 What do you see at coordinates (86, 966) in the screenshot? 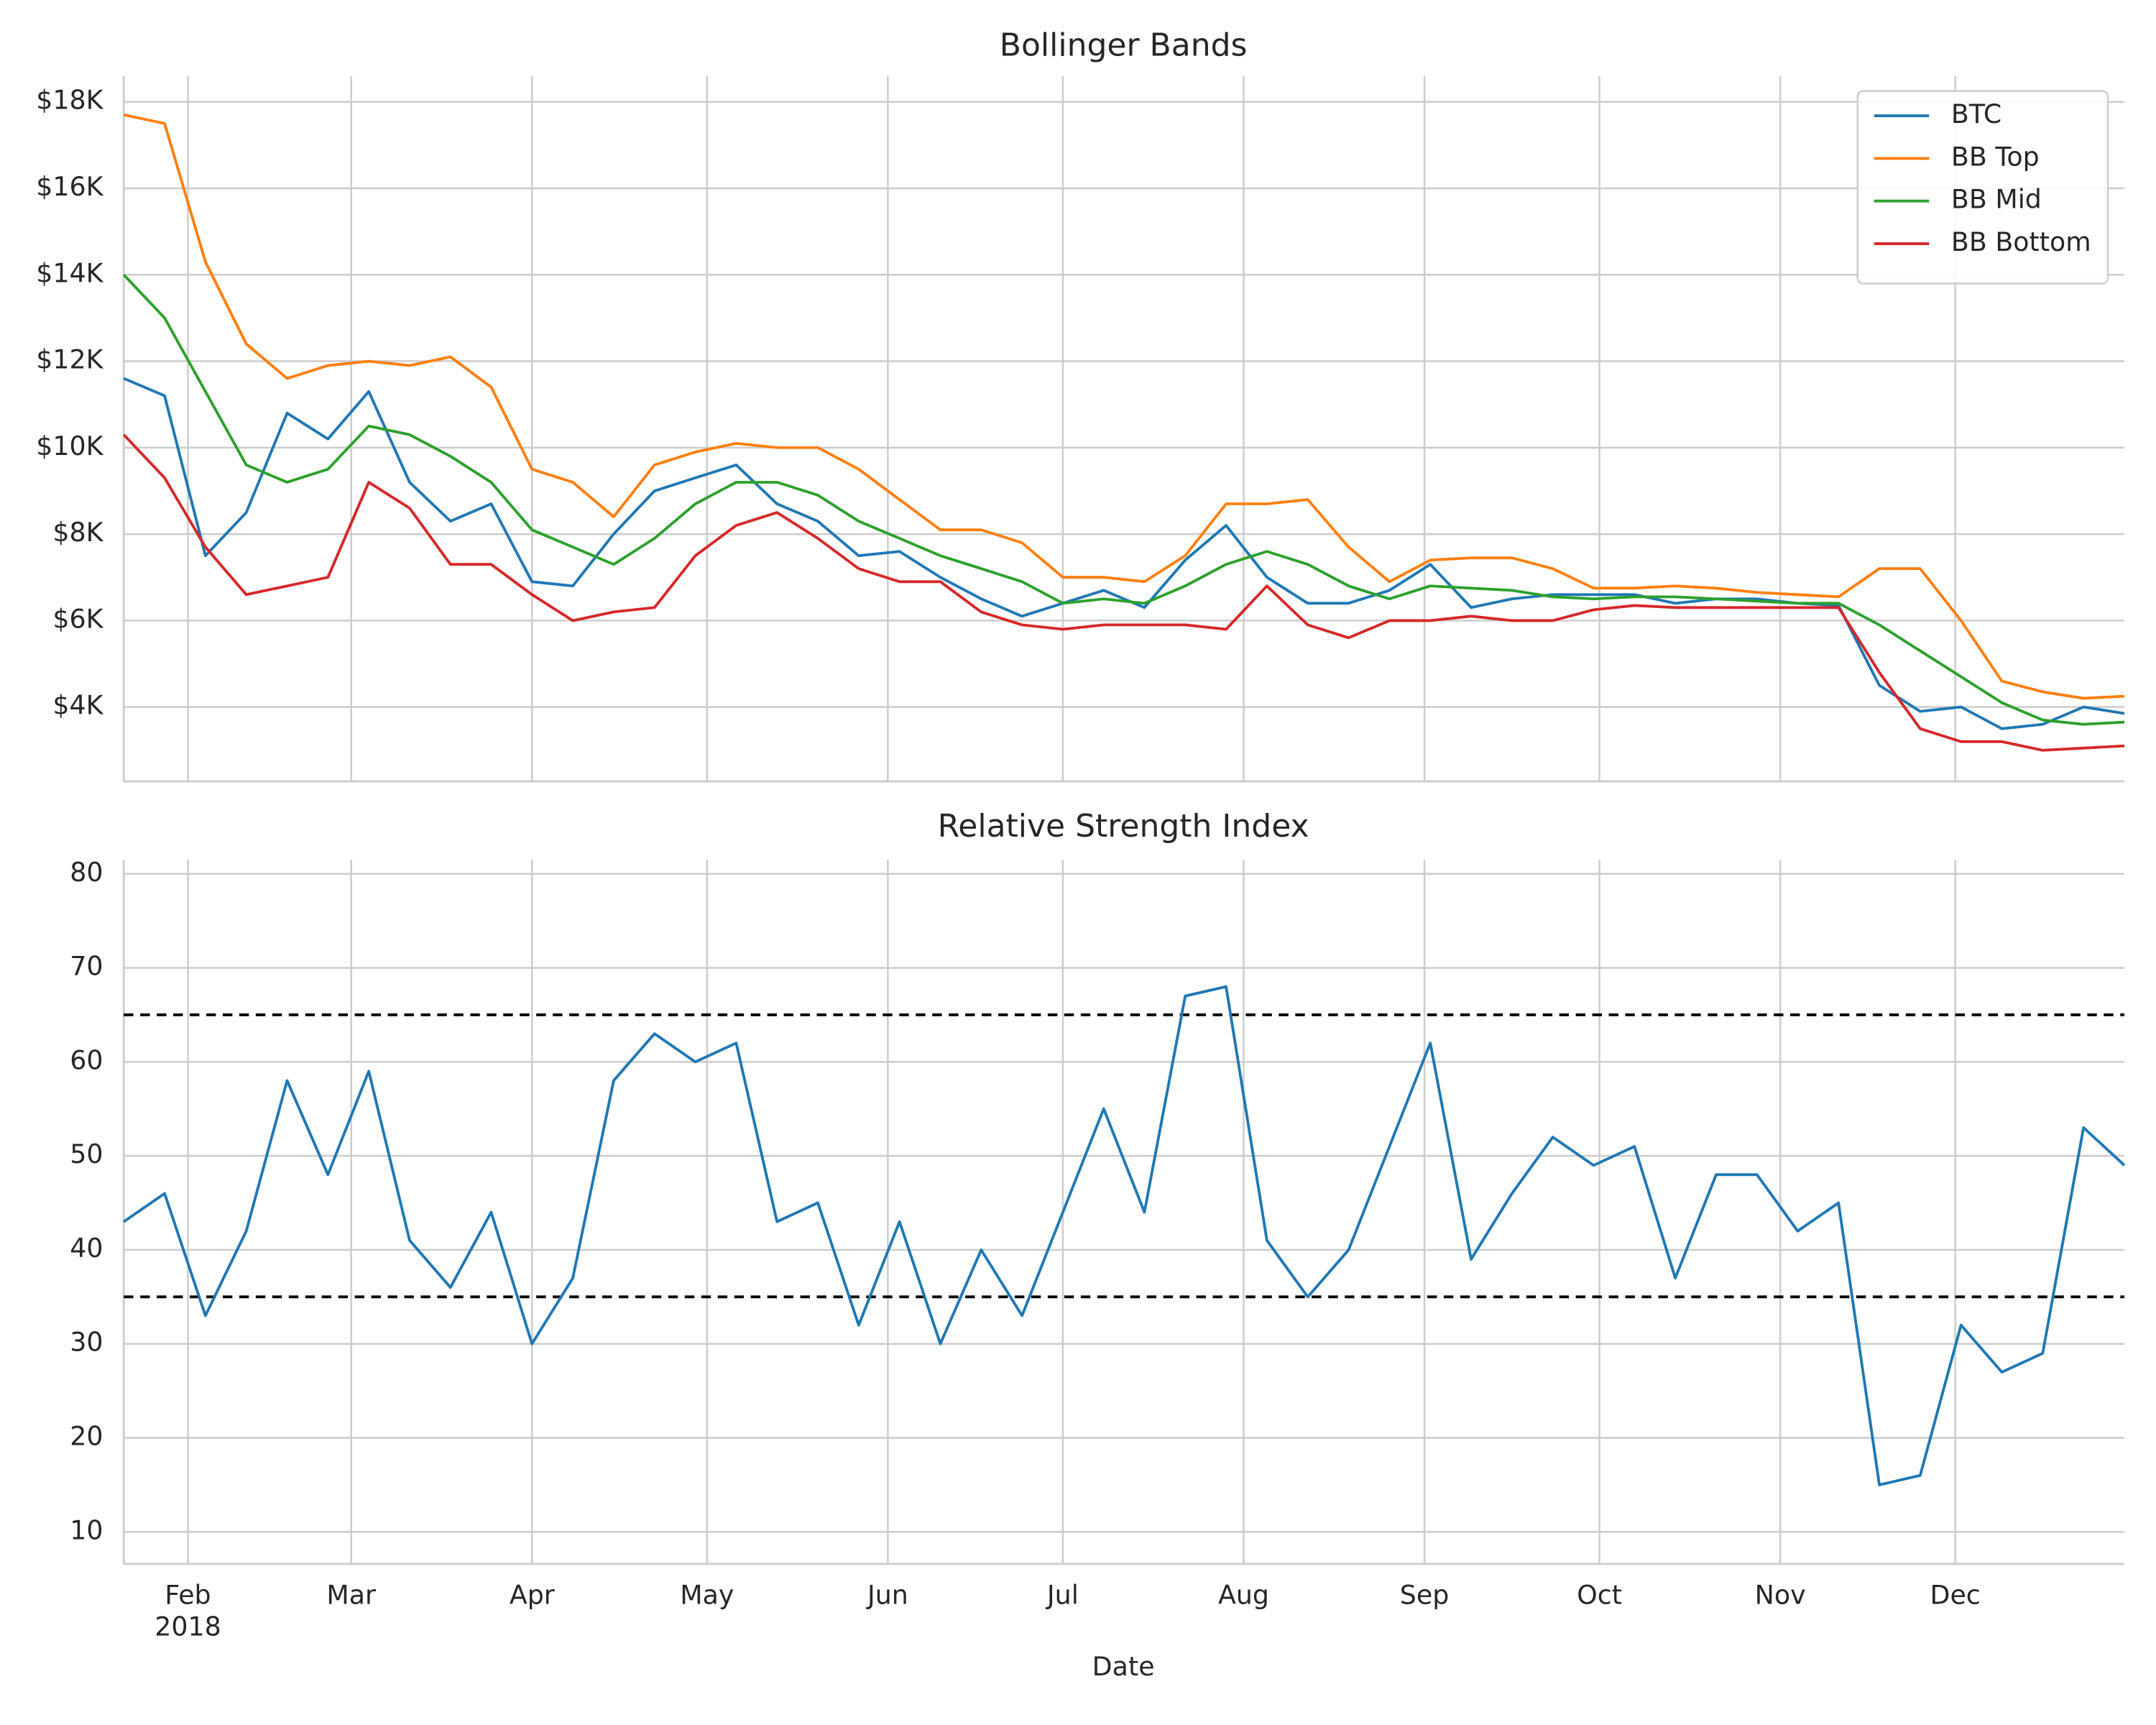
I see `y-tick-label: 70` at bounding box center [86, 966].